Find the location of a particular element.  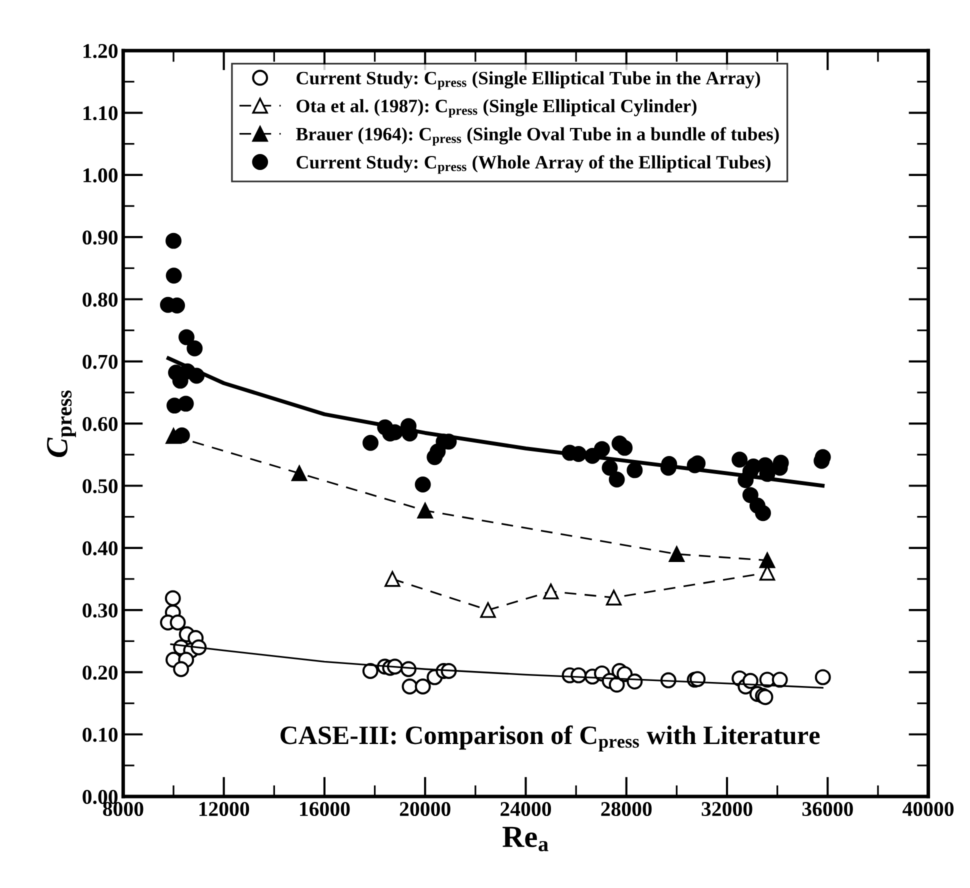

x-tick-label: 32000 is located at coordinates (727, 809).